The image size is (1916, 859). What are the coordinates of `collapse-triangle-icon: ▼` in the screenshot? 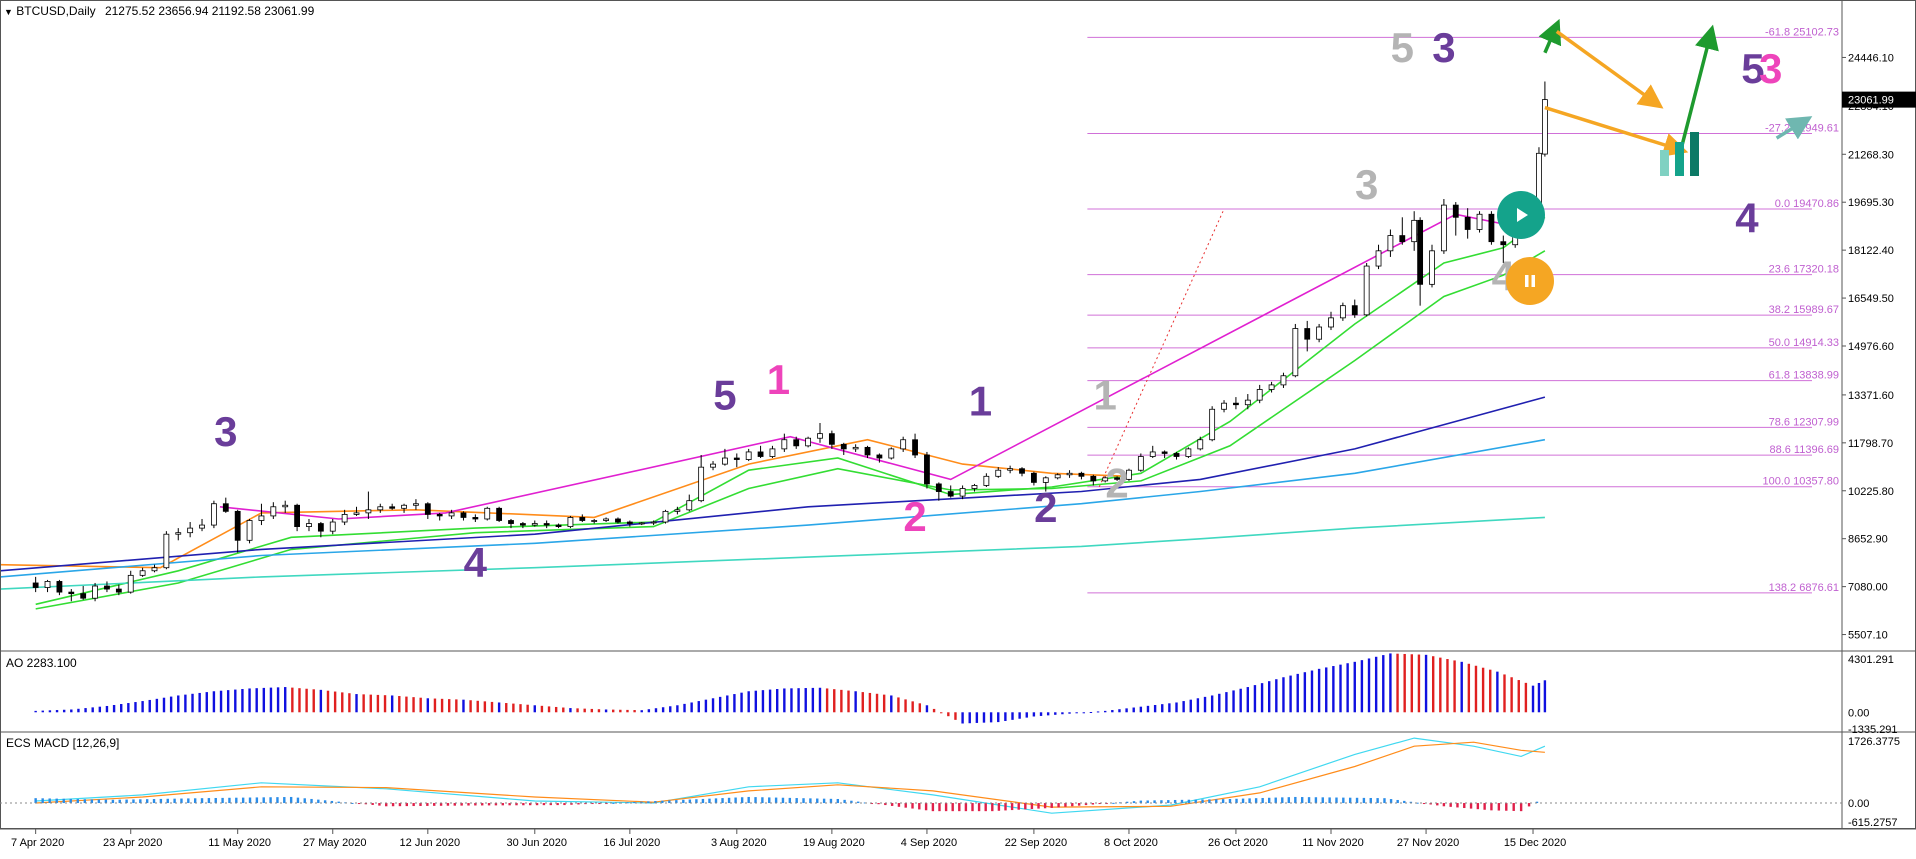 It's located at (8, 12).